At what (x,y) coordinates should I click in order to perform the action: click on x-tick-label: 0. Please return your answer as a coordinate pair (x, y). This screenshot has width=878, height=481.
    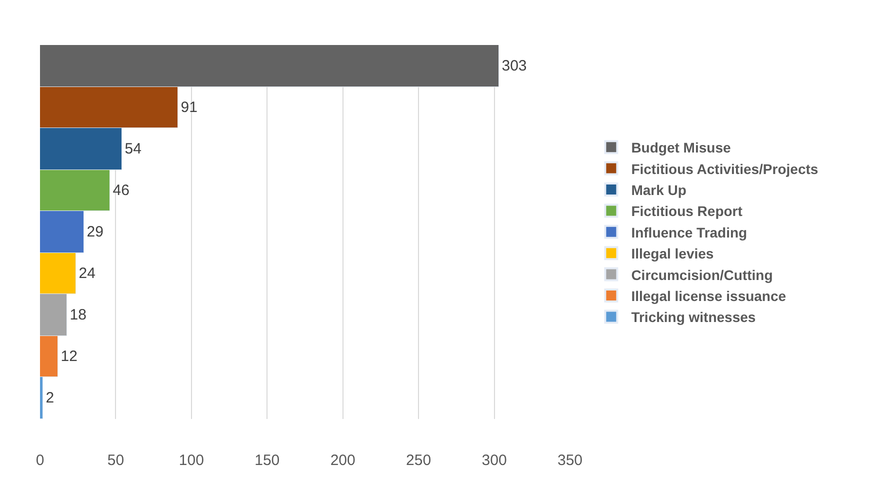
    Looking at the image, I should click on (40, 460).